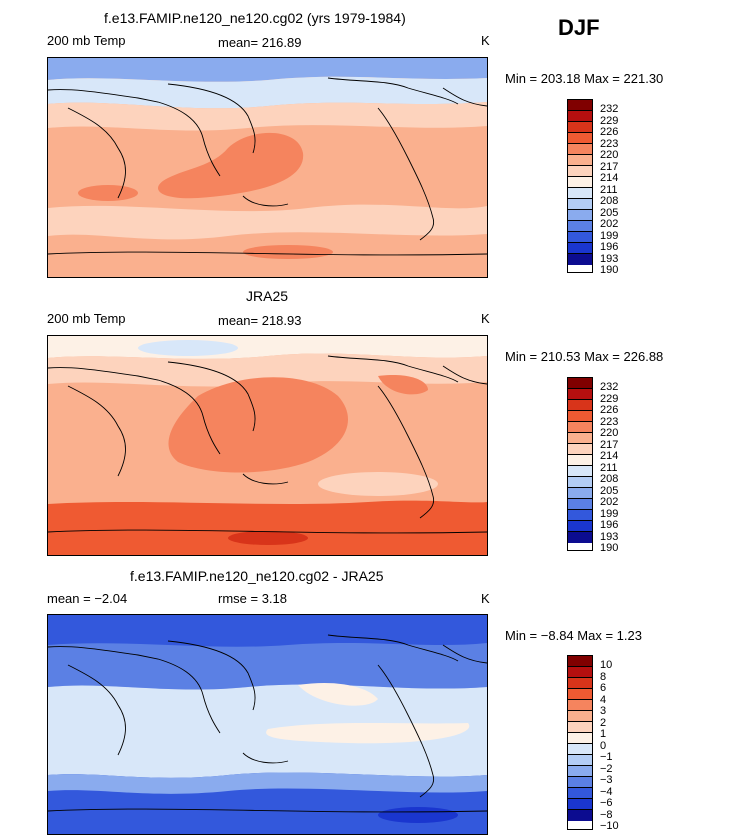 The height and width of the screenshot is (840, 733). I want to click on panel-2-cbar-tick: 193, so click(609, 536).